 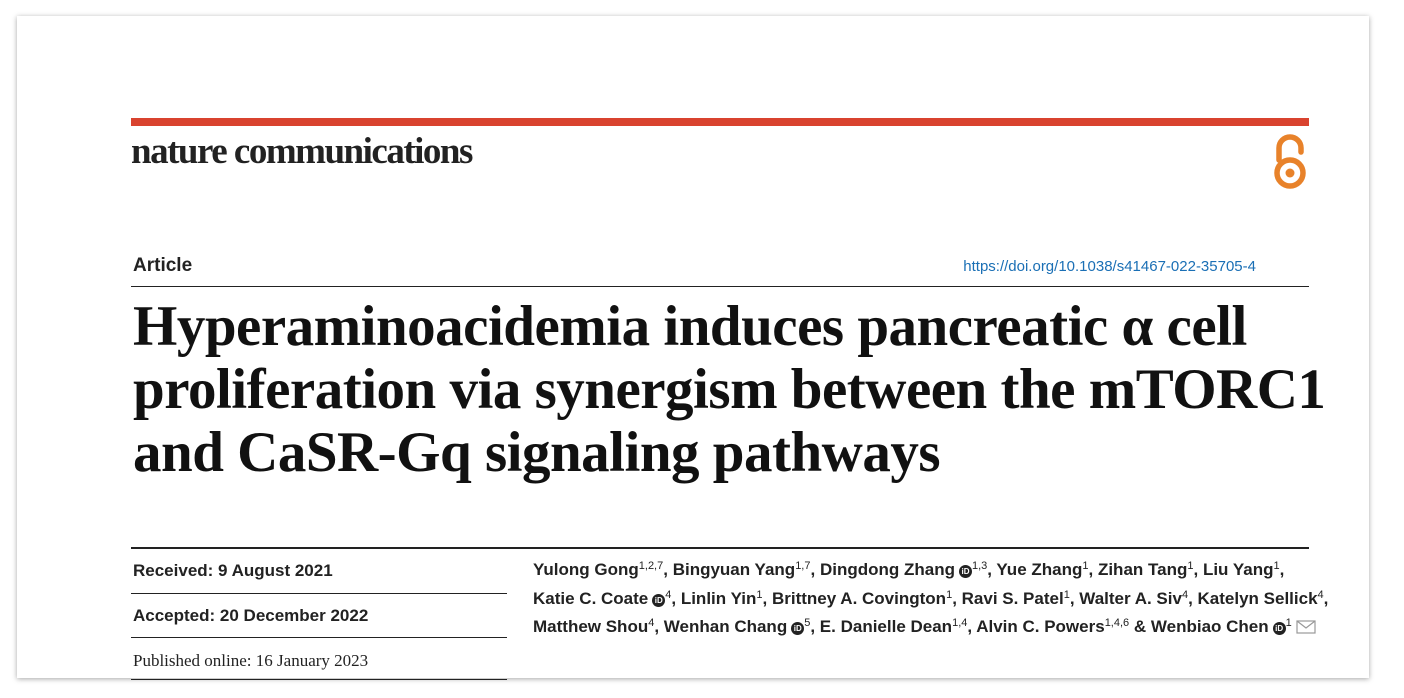 I want to click on affiliation-superscript: 1,7, so click(x=803, y=566).